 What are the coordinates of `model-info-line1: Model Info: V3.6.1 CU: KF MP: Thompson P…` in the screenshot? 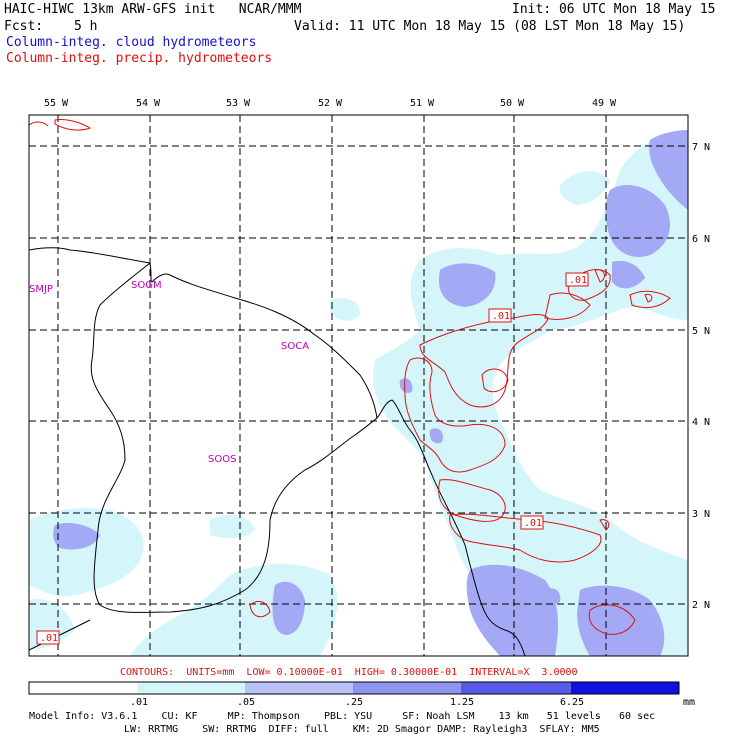 It's located at (342, 716).